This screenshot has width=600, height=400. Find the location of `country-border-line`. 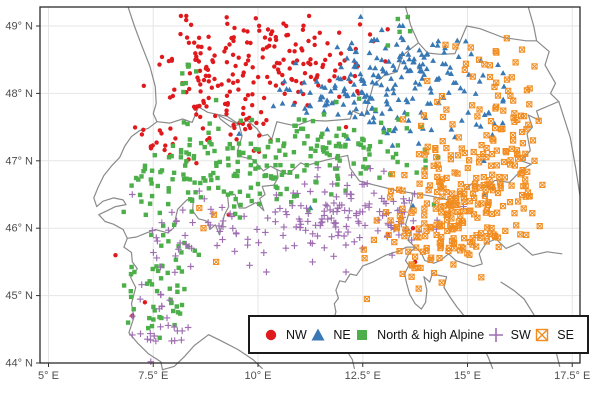

country-border-line is located at coordinates (128, 188).